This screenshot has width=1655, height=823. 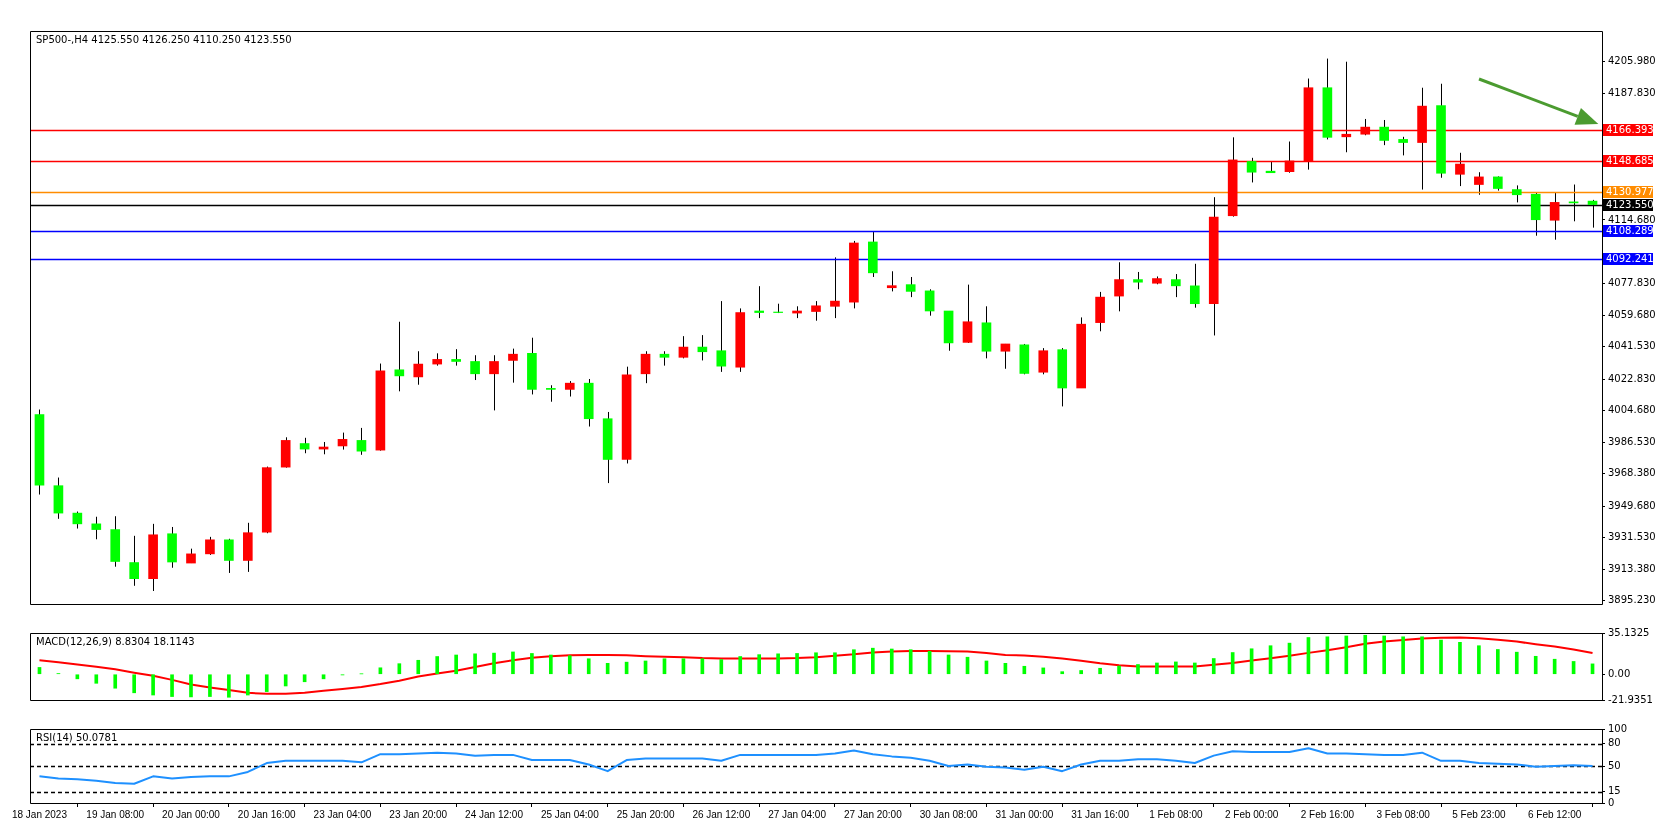 What do you see at coordinates (1614, 765) in the screenshot?
I see `y-tick-label: 50` at bounding box center [1614, 765].